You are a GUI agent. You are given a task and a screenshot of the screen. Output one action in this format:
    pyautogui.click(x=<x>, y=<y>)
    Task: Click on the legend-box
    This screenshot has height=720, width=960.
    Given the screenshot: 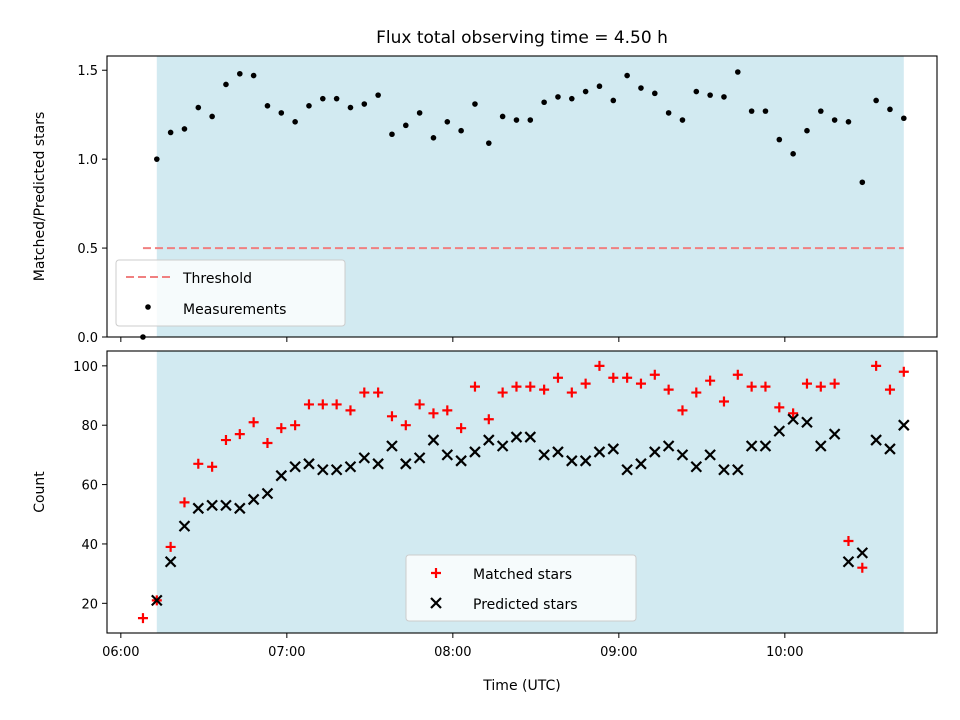 What is the action you would take?
    pyautogui.click(x=230, y=293)
    